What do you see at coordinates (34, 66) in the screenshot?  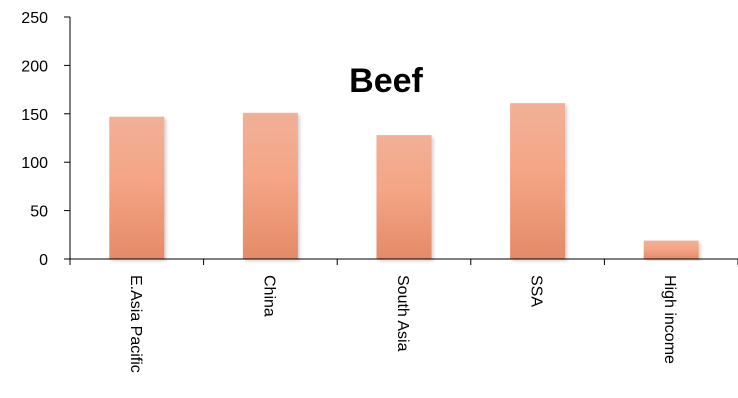 I see `y-tick-label: 200` at bounding box center [34, 66].